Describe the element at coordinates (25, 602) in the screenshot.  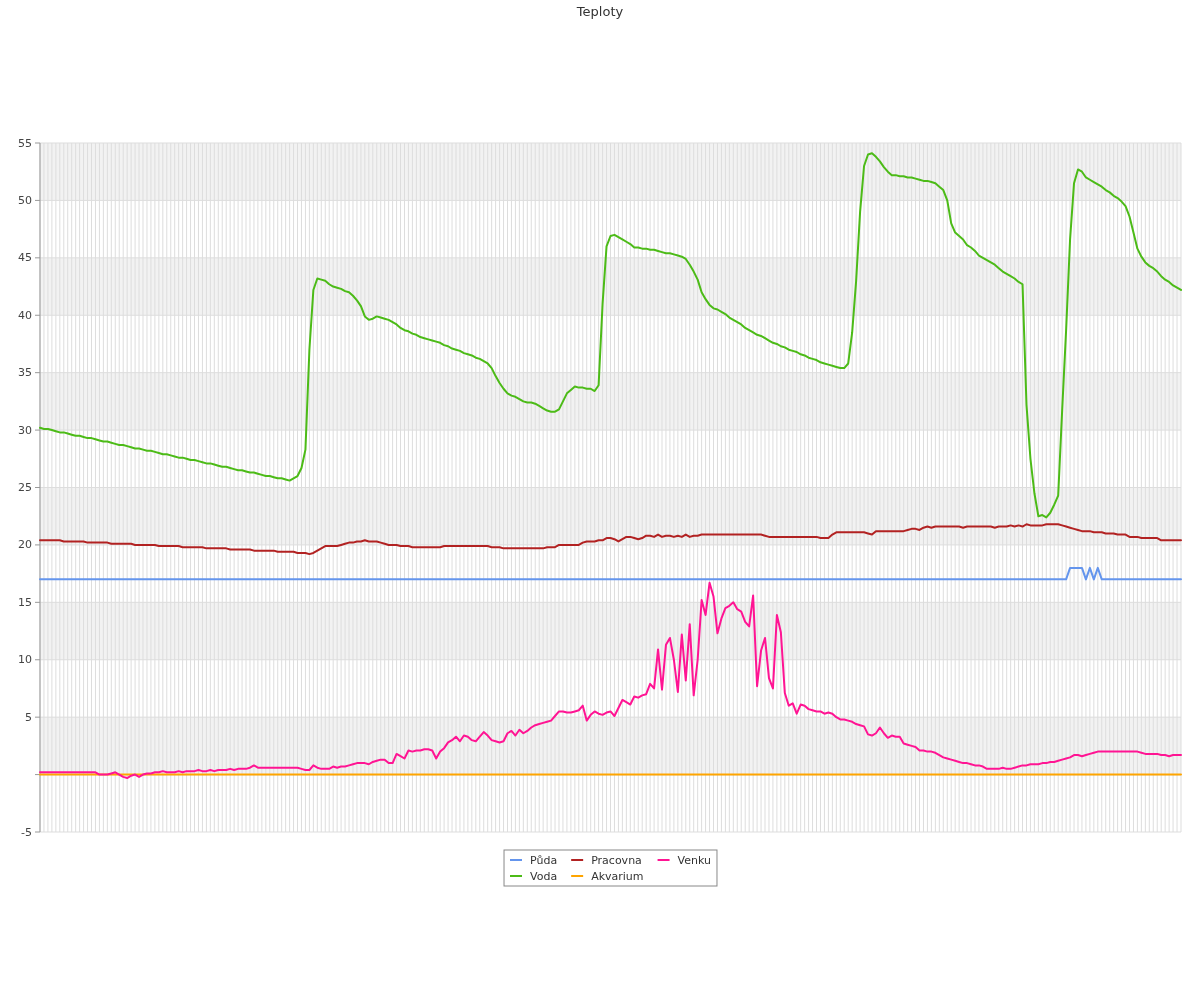
I see `y-tick-label: 15` at that location.